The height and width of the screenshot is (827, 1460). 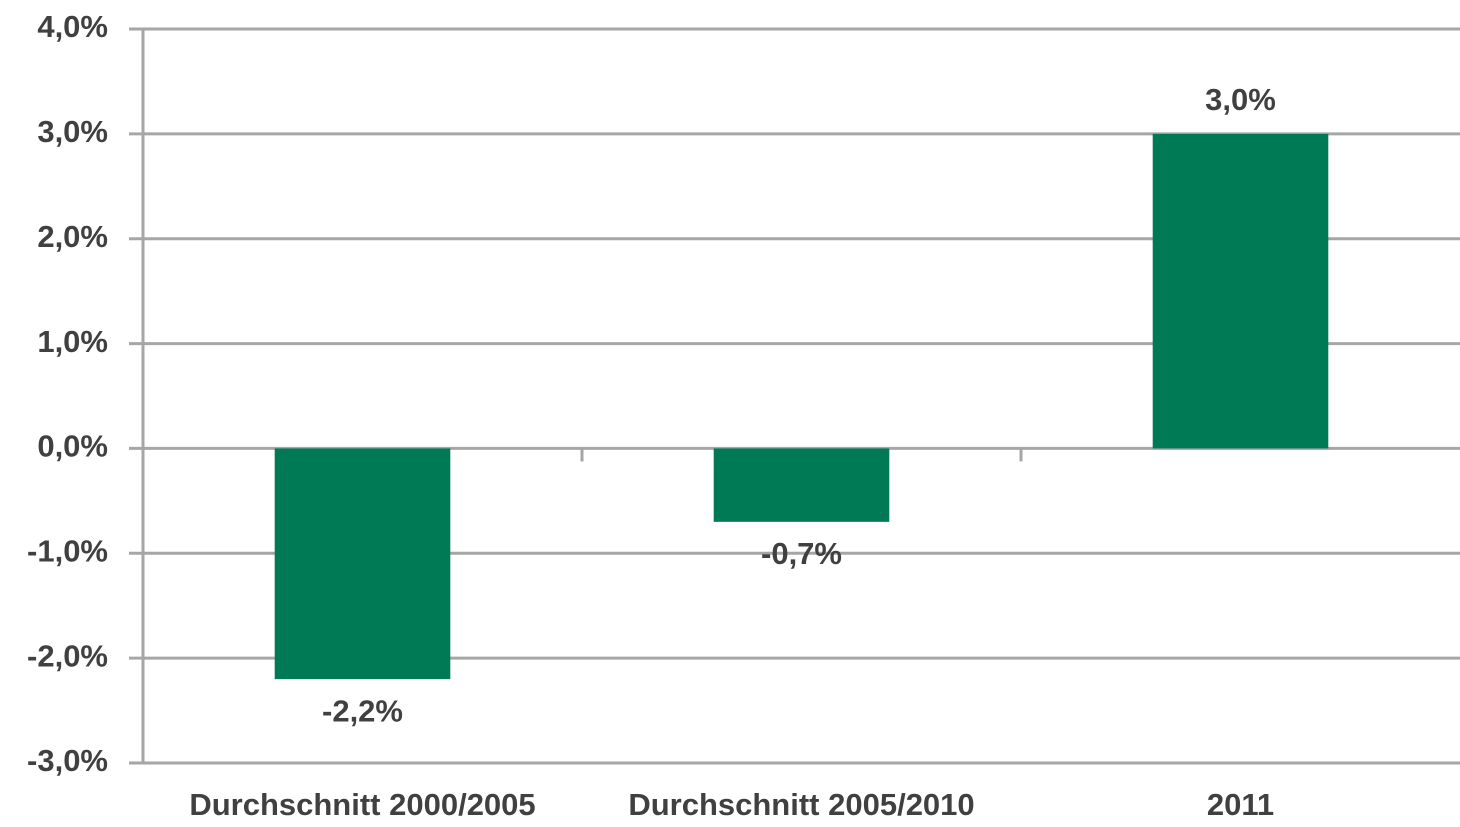 What do you see at coordinates (801, 804) in the screenshot?
I see `x-tick-label: Durchschnitt 2005/2010` at bounding box center [801, 804].